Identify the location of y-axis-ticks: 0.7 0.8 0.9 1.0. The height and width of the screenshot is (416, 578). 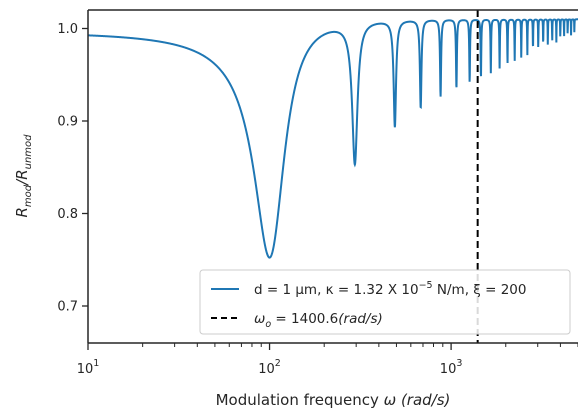
(72, 168).